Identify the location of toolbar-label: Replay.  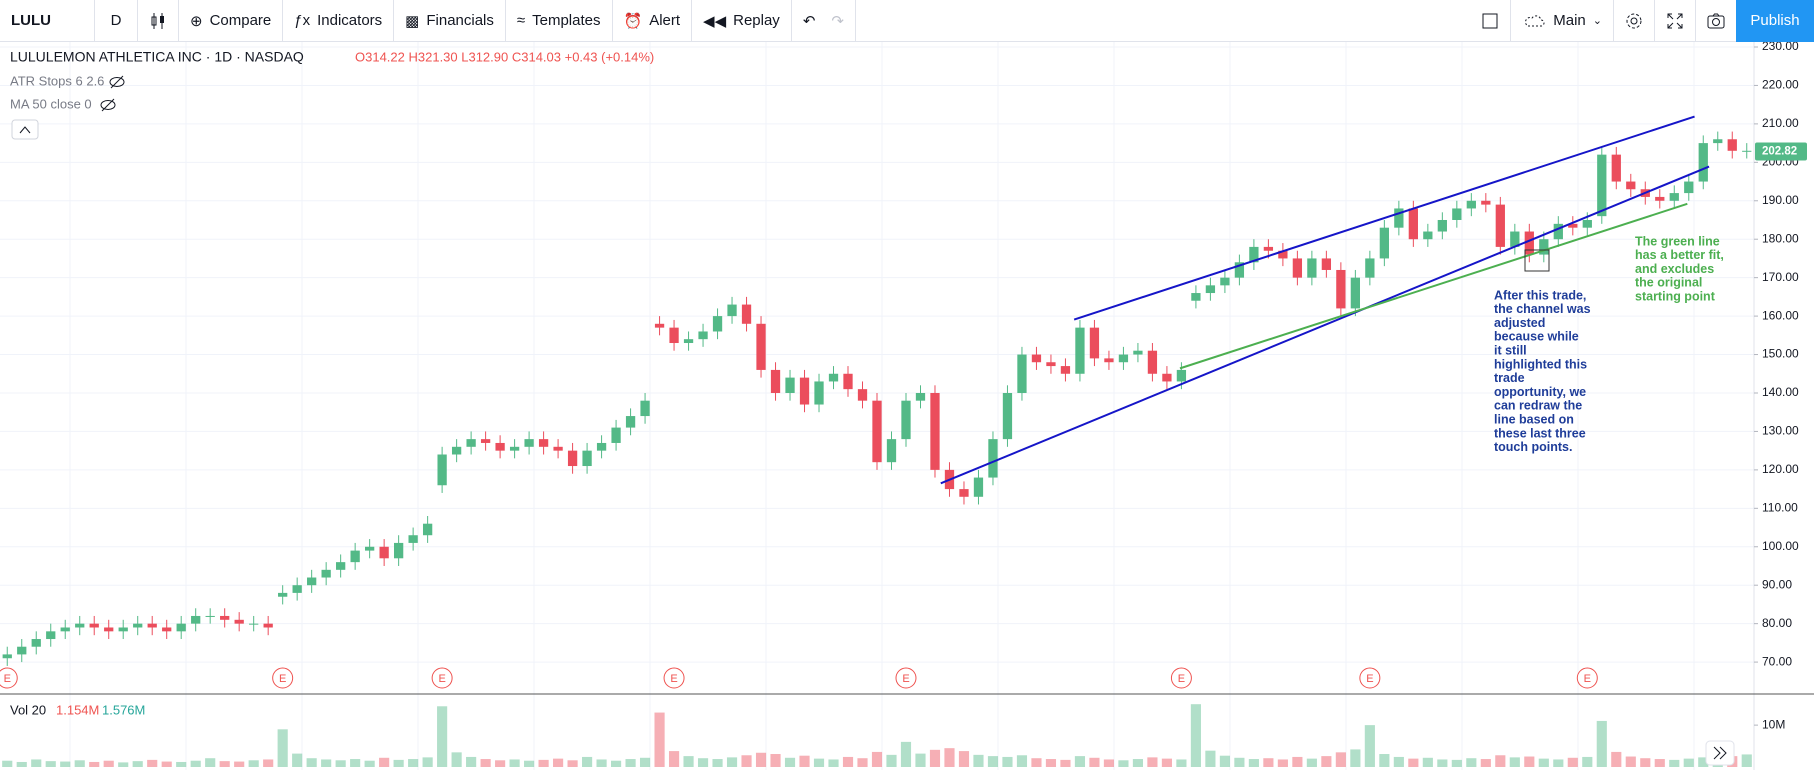
(756, 20).